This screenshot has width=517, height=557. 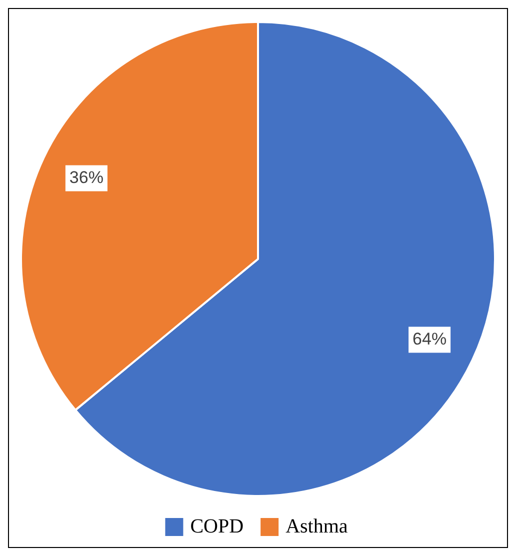 What do you see at coordinates (86, 177) in the screenshot?
I see `data-label: 36%` at bounding box center [86, 177].